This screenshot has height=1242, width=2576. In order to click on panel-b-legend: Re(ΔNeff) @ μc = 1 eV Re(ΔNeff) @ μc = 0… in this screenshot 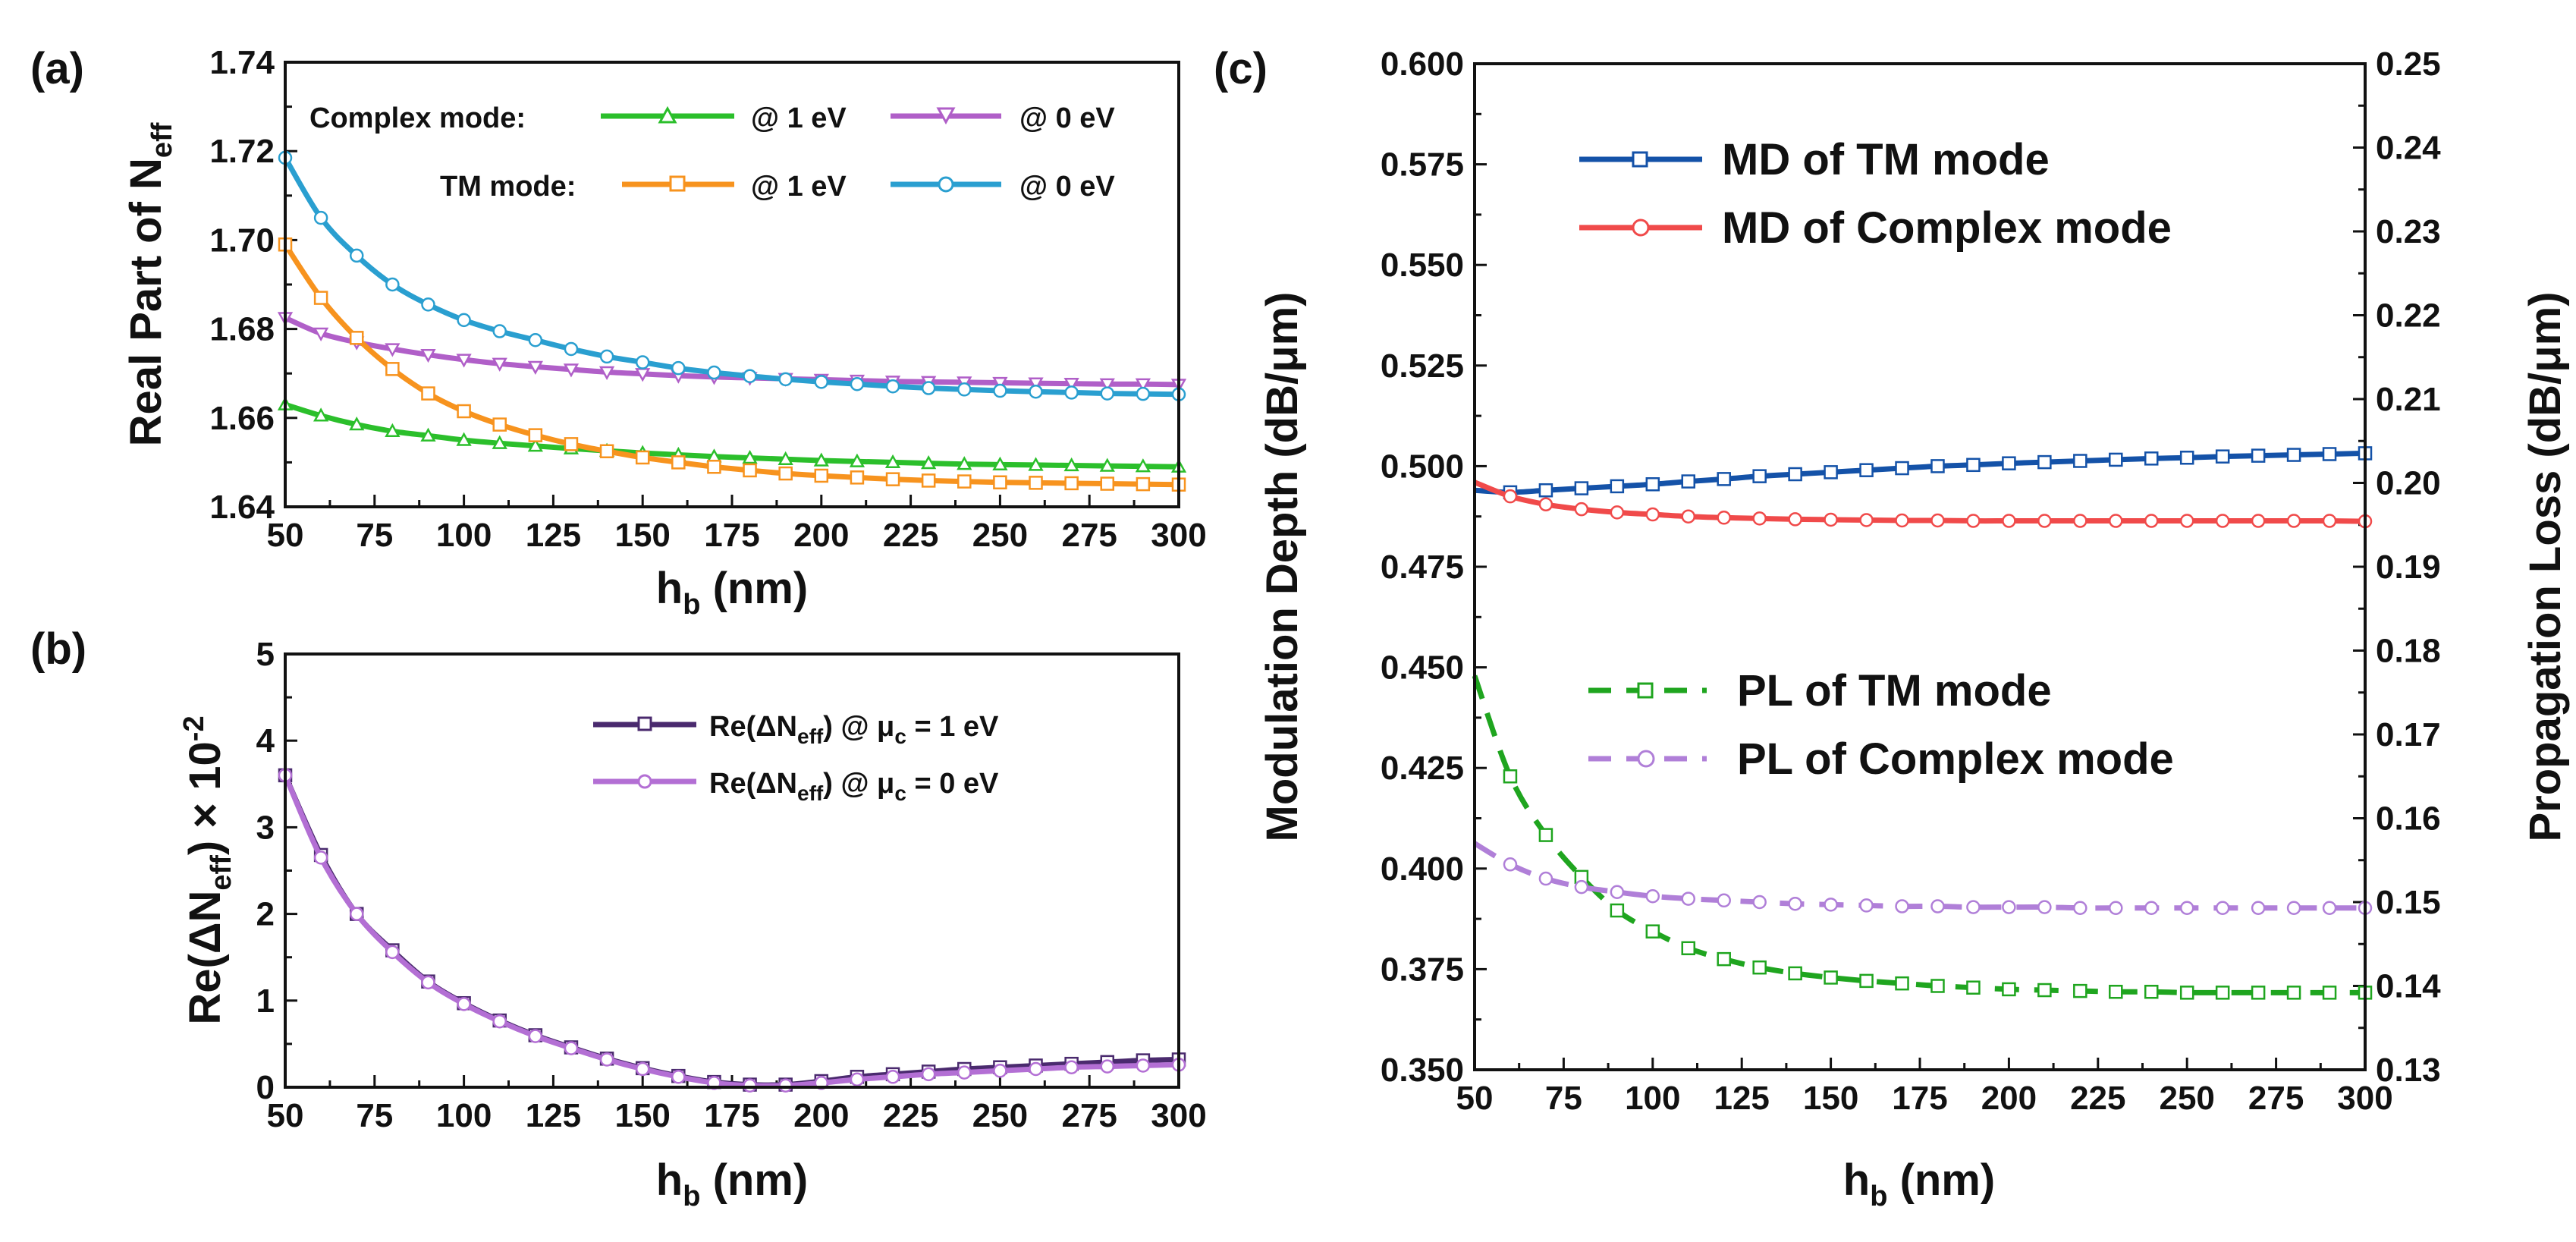, I will do `click(796, 758)`.